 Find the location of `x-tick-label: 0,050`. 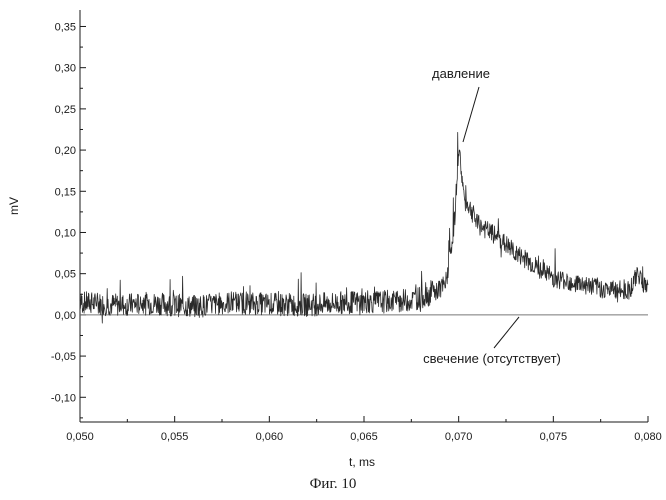

x-tick-label: 0,050 is located at coordinates (80, 437).